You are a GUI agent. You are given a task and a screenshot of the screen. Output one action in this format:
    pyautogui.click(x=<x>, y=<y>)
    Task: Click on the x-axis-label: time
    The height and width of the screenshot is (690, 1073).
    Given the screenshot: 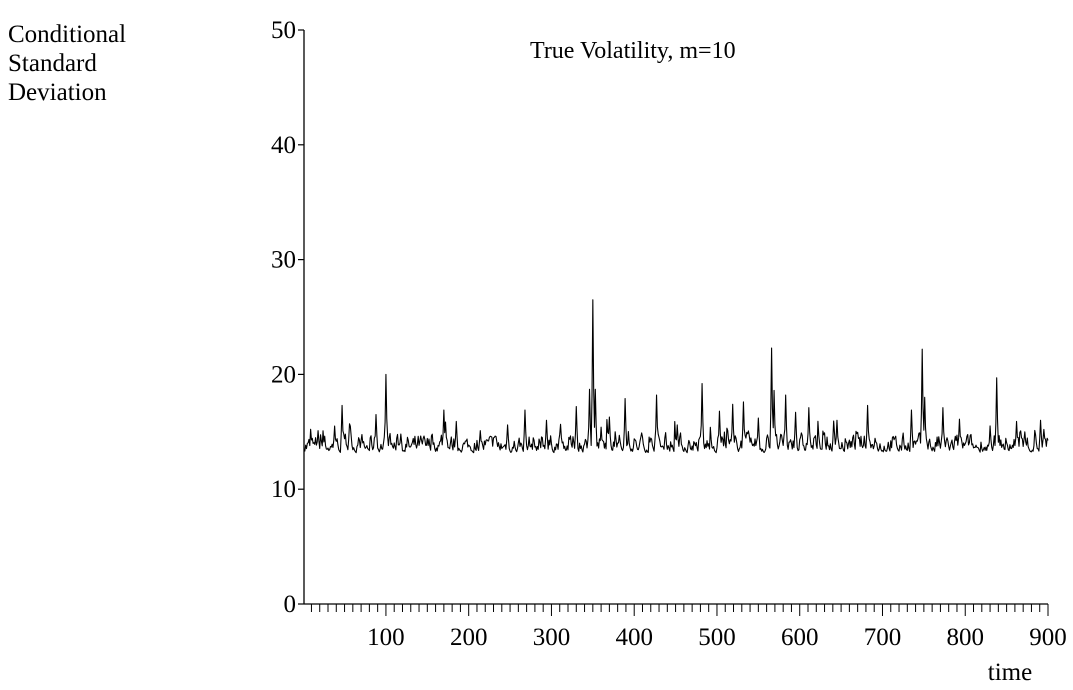 What is the action you would take?
    pyautogui.click(x=1010, y=672)
    